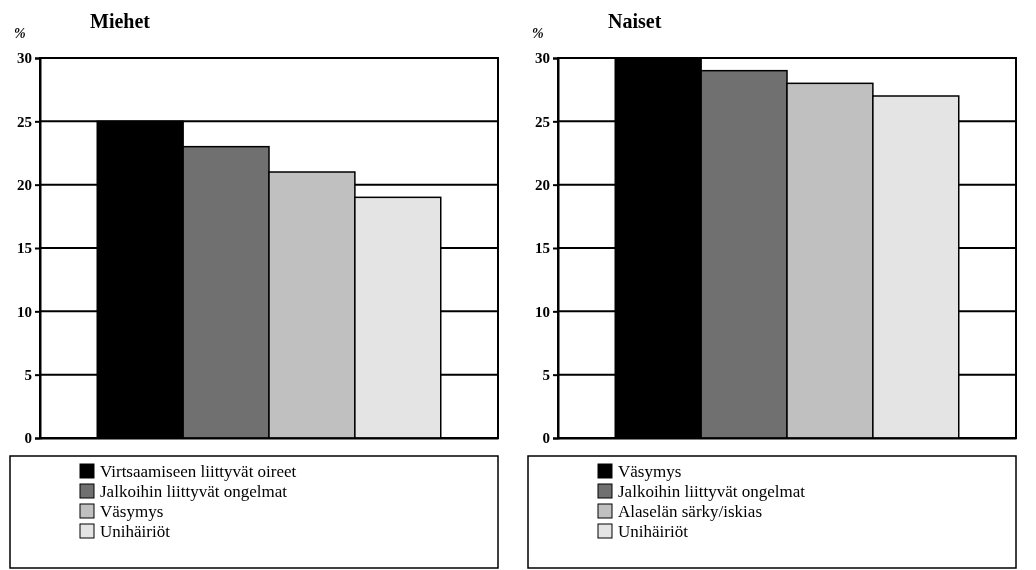 This screenshot has height=570, width=1036. What do you see at coordinates (690, 511) in the screenshot?
I see `legend-label: Alaselän särky/iskias` at bounding box center [690, 511].